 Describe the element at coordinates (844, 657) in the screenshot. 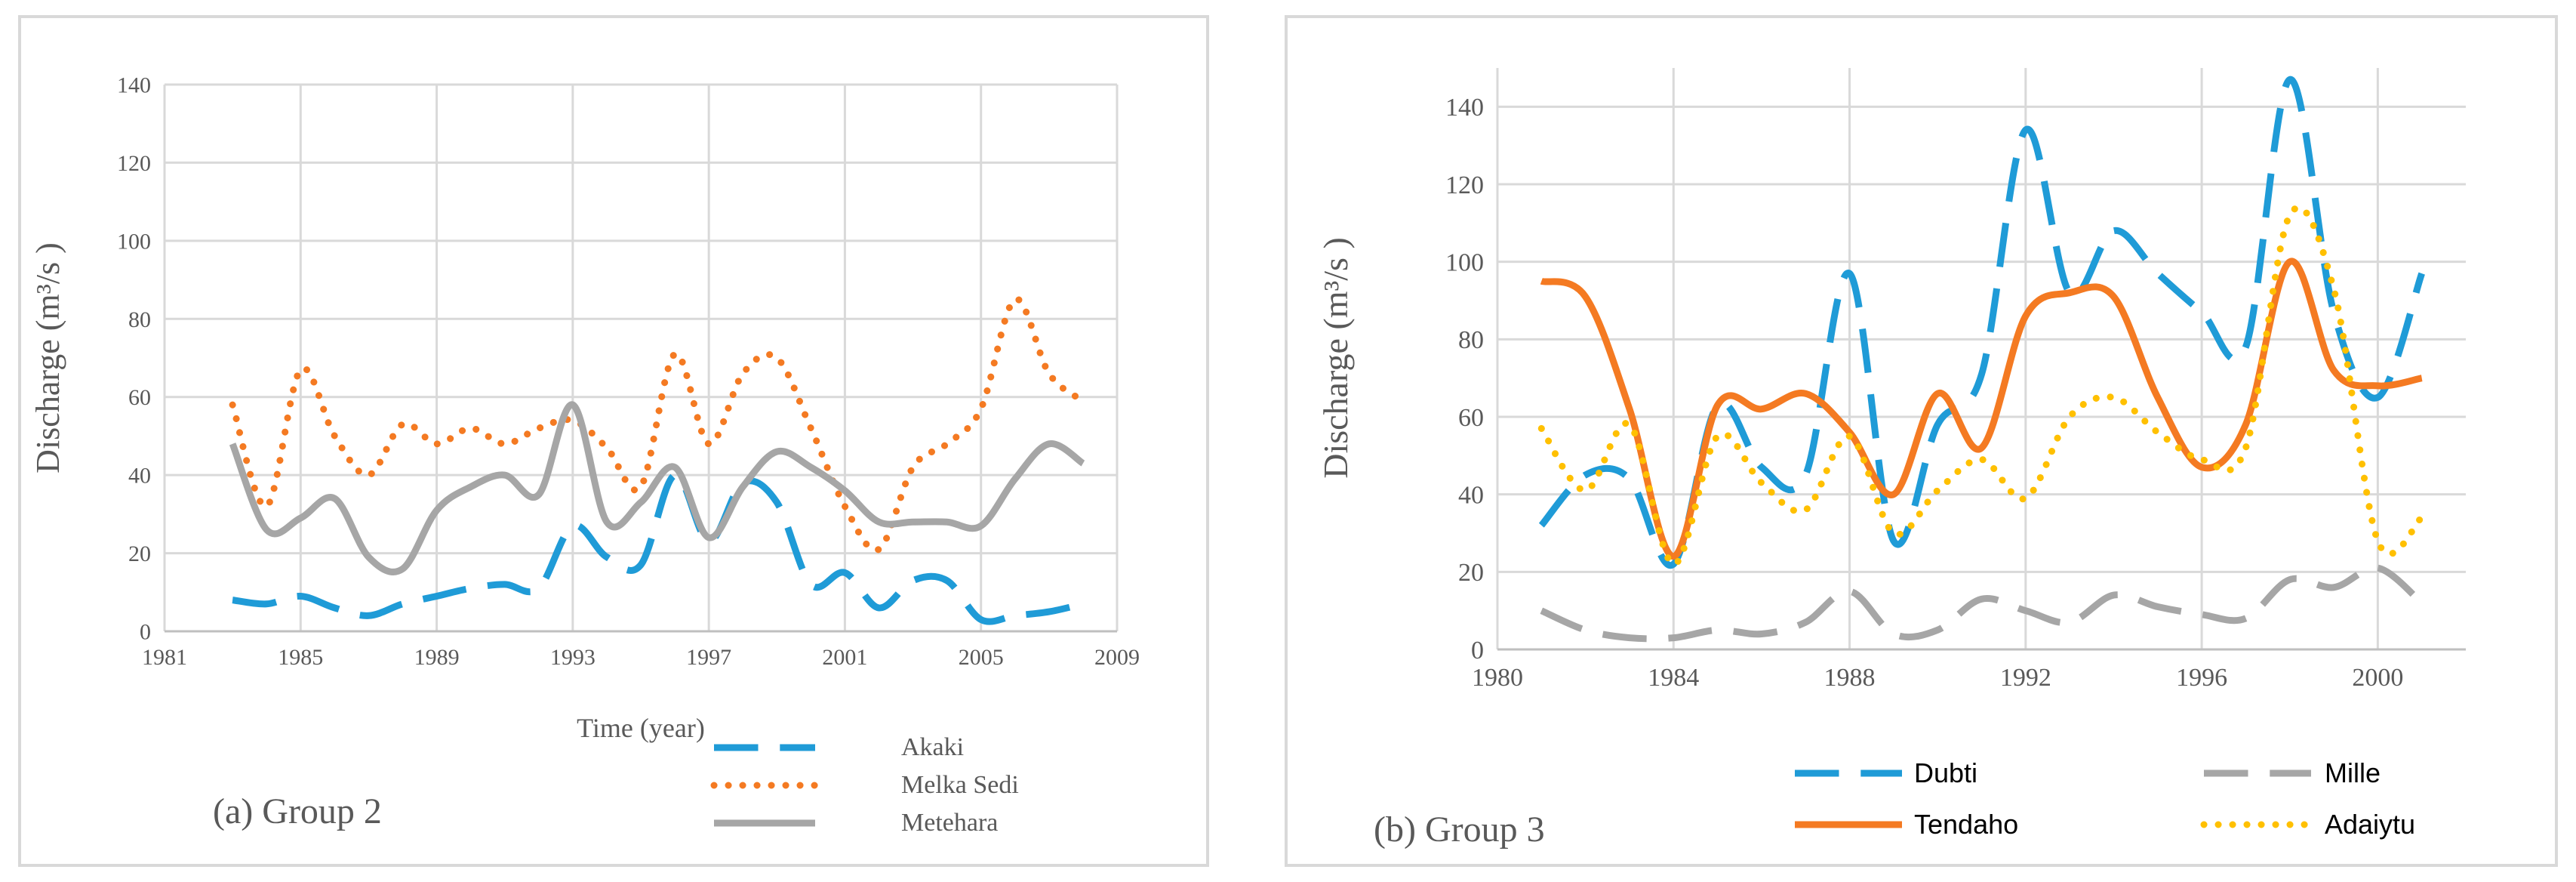

I see `x-tick-label: 2001` at that location.